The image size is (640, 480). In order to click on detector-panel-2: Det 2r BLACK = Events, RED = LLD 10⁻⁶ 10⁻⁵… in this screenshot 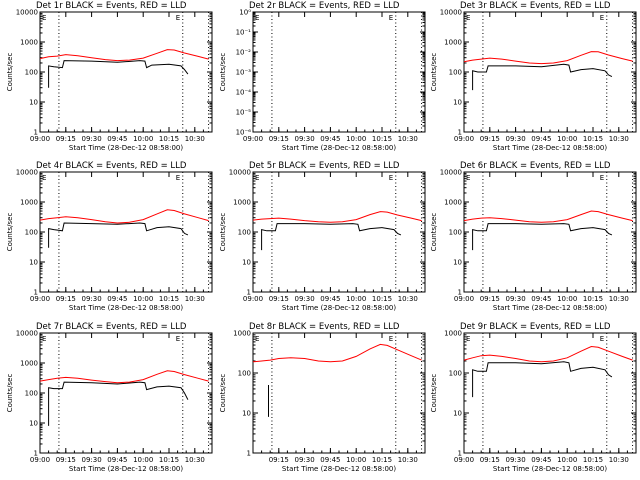, I will do `click(322, 76)`.